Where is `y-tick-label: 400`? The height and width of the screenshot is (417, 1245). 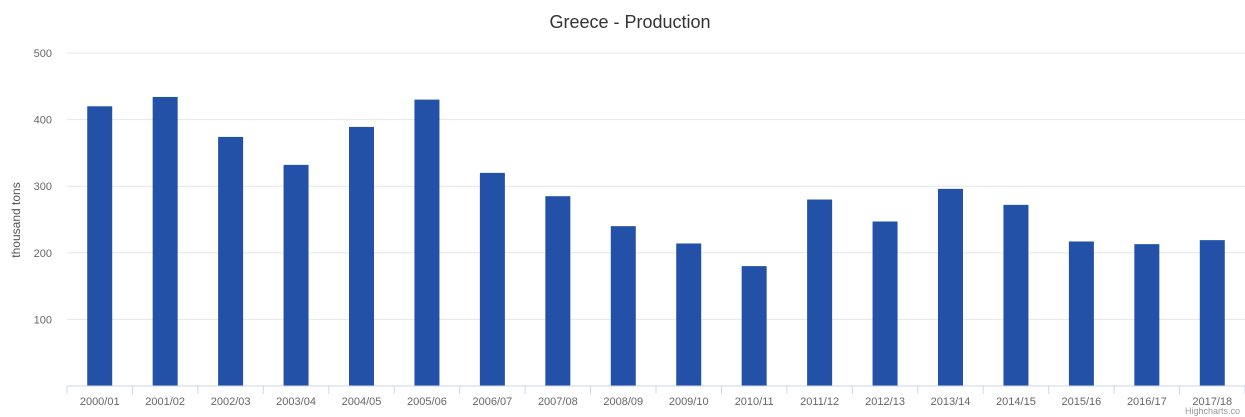 y-tick-label: 400 is located at coordinates (43, 121).